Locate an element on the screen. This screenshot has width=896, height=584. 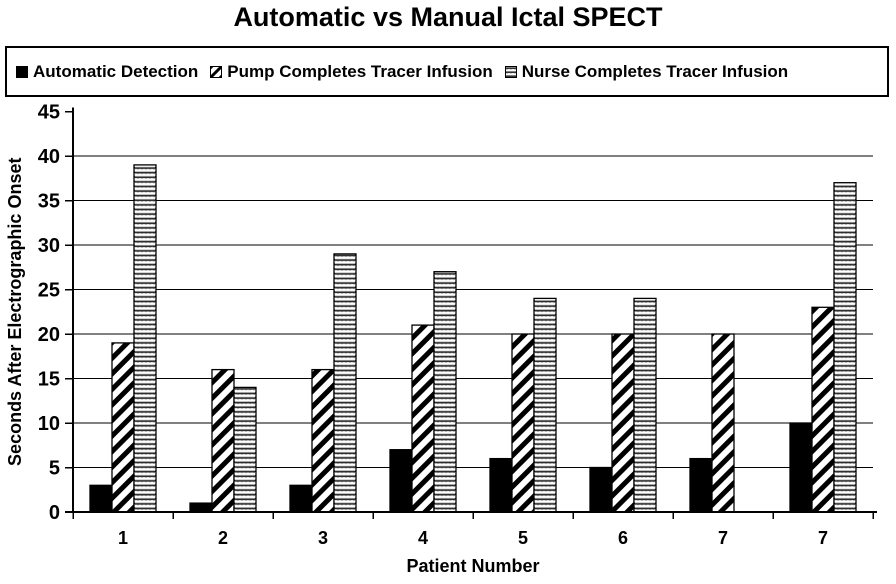
x-tick-label: 3 is located at coordinates (323, 538).